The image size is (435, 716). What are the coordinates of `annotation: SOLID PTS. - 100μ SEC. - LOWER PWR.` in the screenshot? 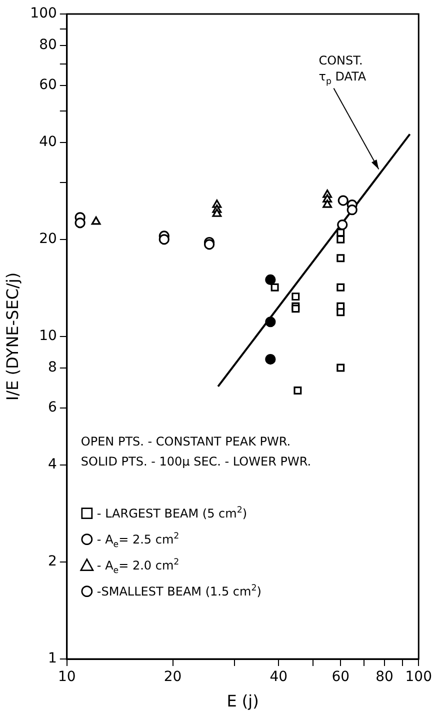 It's located at (196, 461).